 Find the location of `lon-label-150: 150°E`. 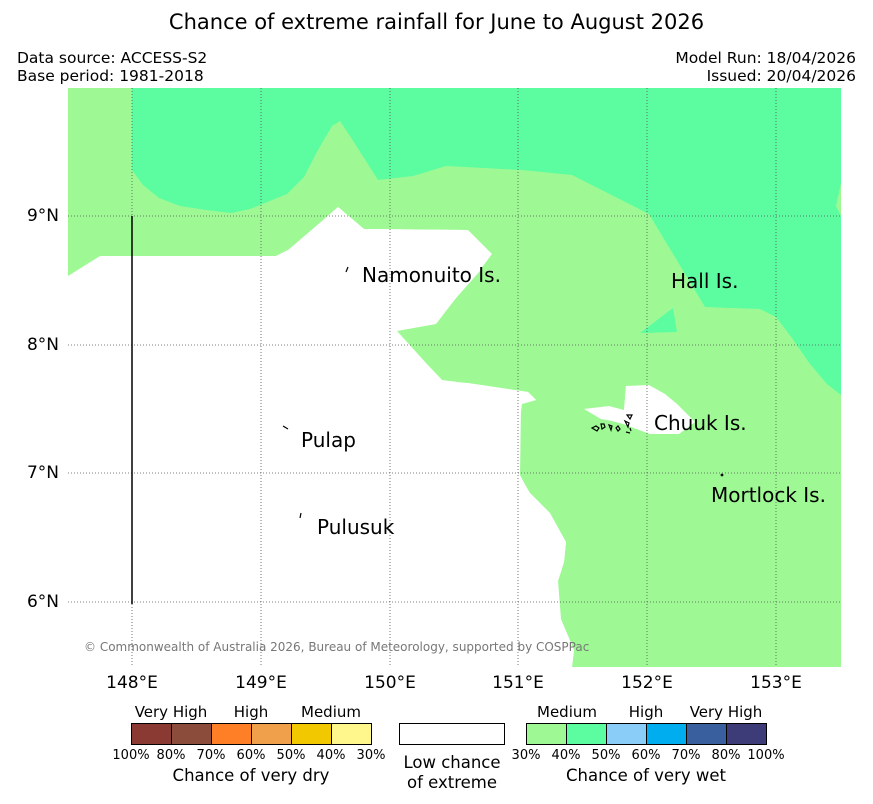

lon-label-150: 150°E is located at coordinates (390, 683).